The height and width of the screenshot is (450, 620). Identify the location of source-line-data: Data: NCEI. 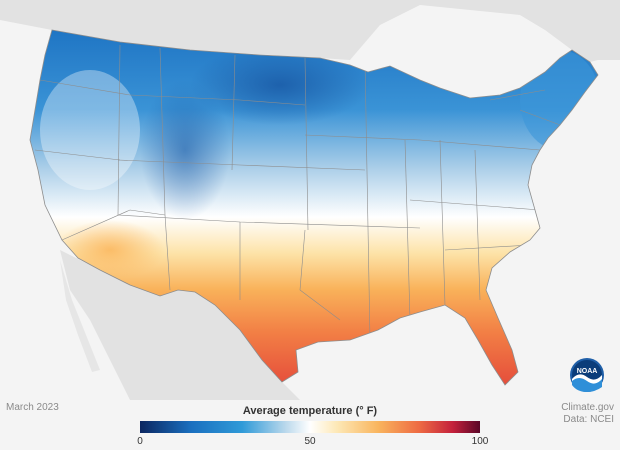
(588, 419).